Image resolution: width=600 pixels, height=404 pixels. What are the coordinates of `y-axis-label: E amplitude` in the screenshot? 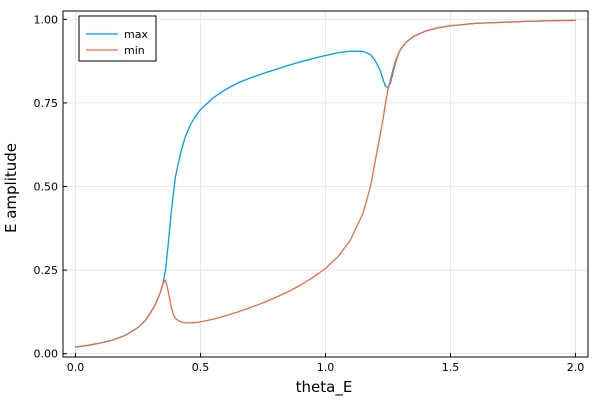 It's located at (11, 188).